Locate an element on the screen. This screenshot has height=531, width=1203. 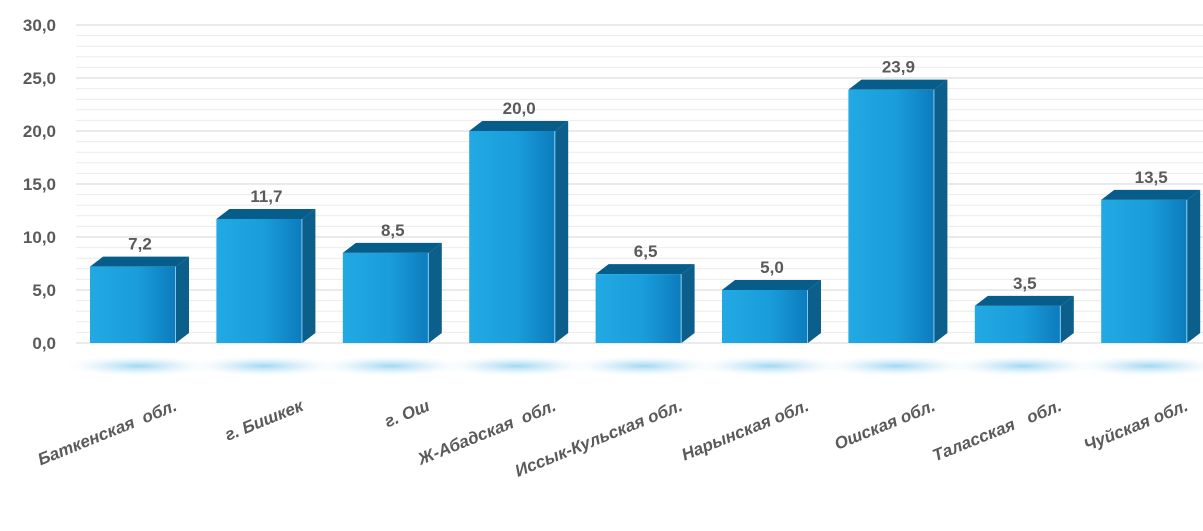
value-label: 6,5 is located at coordinates (646, 251).